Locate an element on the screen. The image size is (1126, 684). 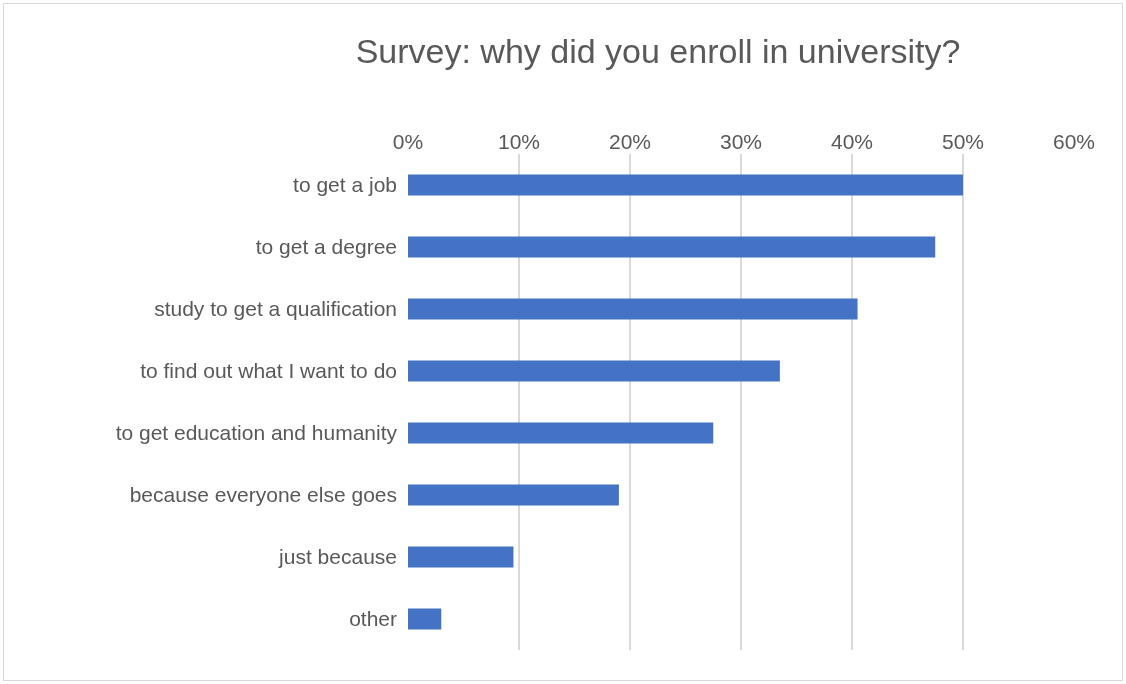
x-tick-label: 10% is located at coordinates (519, 141).